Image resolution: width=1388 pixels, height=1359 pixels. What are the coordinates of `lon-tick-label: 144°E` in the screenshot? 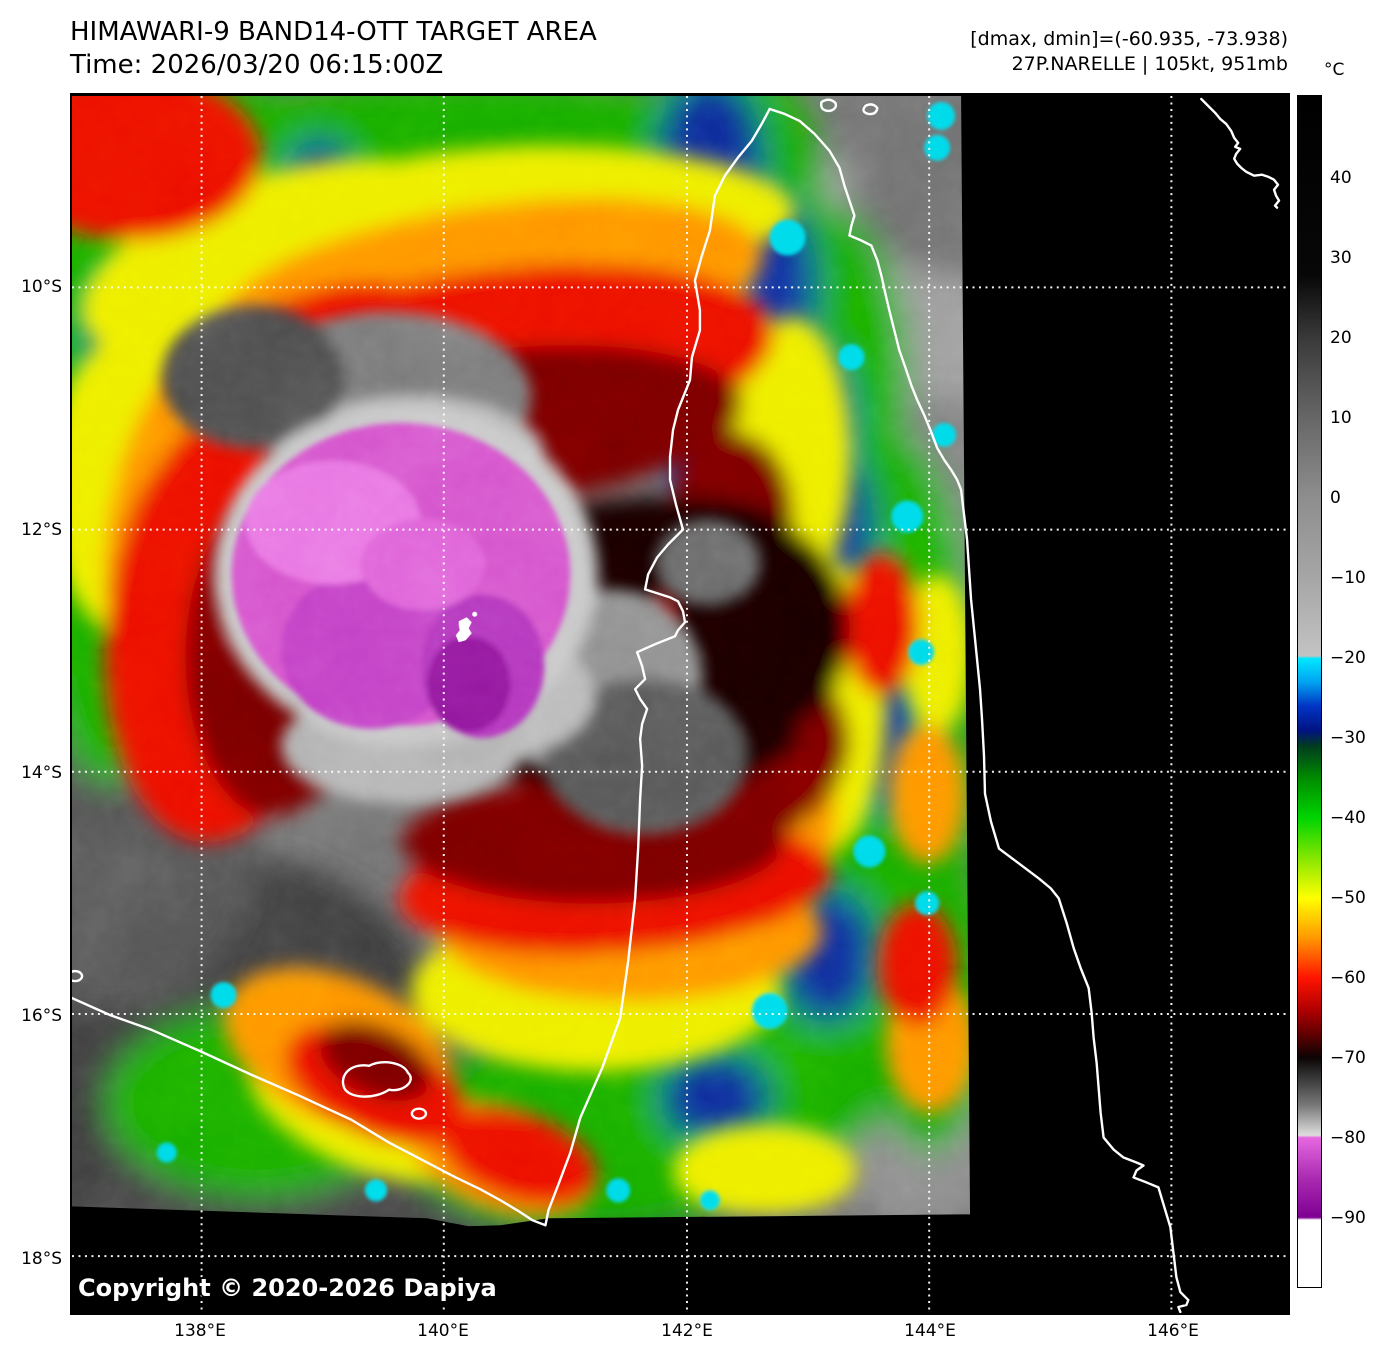 It's located at (930, 1331).